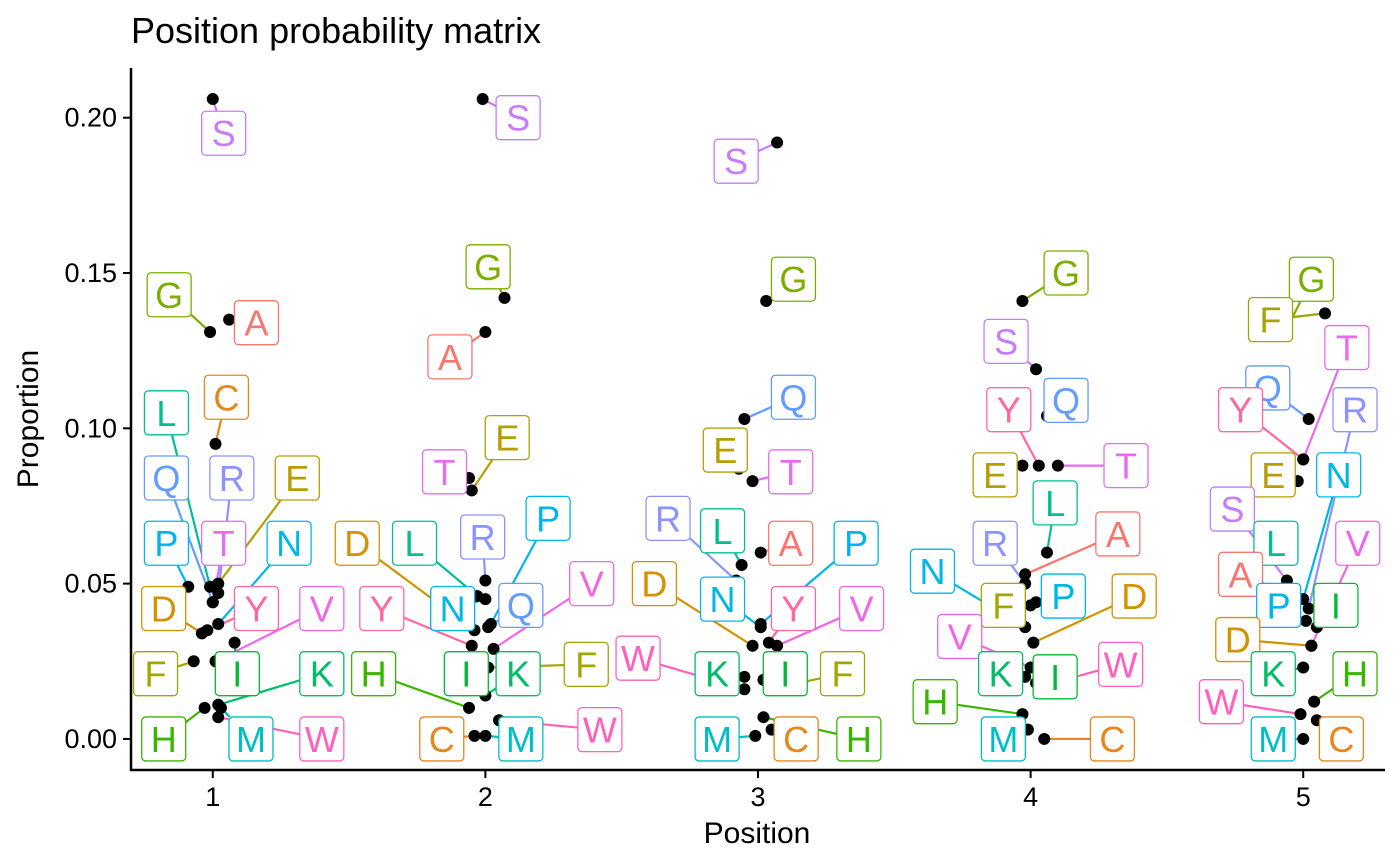 This screenshot has height=866, width=1400. Describe the element at coordinates (717, 674) in the screenshot. I see `label-text: K` at that location.